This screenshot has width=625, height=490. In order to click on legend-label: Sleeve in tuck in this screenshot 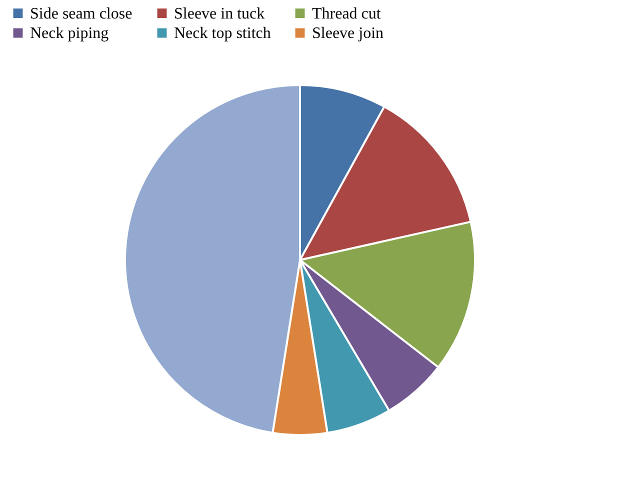, I will do `click(219, 13)`.